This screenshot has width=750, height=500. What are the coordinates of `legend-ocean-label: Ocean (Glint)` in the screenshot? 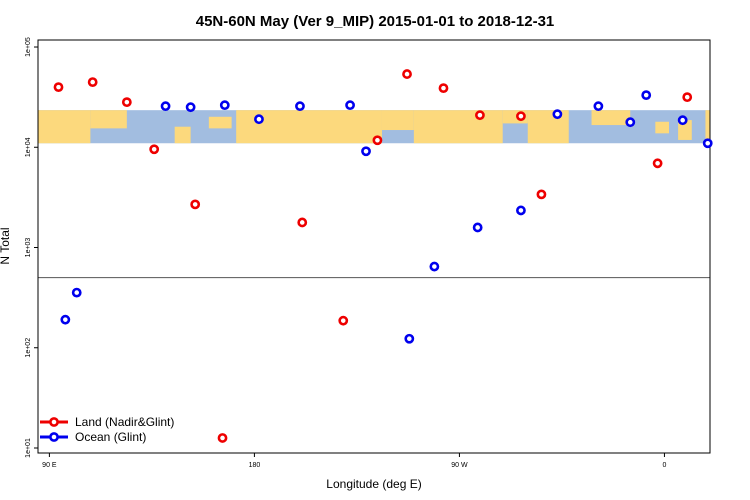 It's located at (110, 437).